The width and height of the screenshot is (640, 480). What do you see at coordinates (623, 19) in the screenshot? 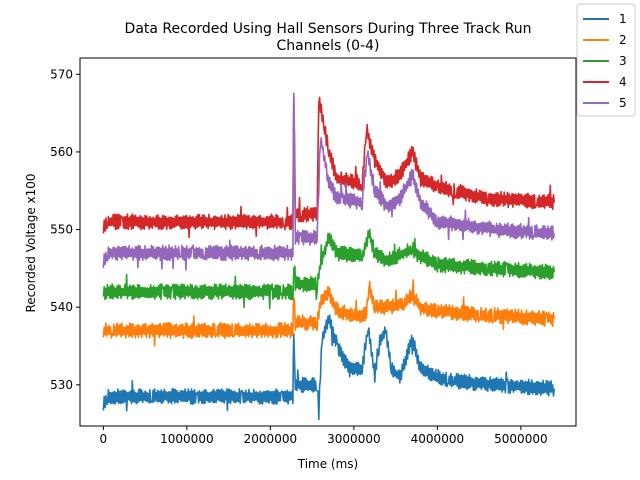
I see `legend-label-1: 1` at bounding box center [623, 19].